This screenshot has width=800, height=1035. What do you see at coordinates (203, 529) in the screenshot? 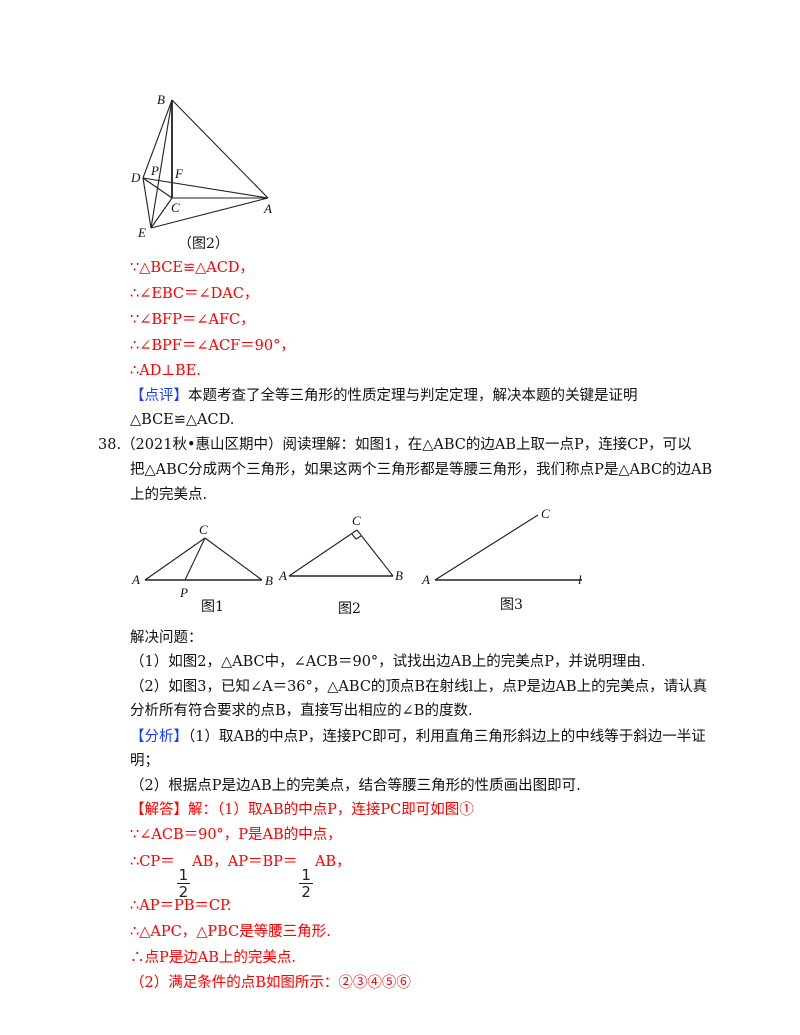
I see `fig1-label-C: C` at bounding box center [203, 529].